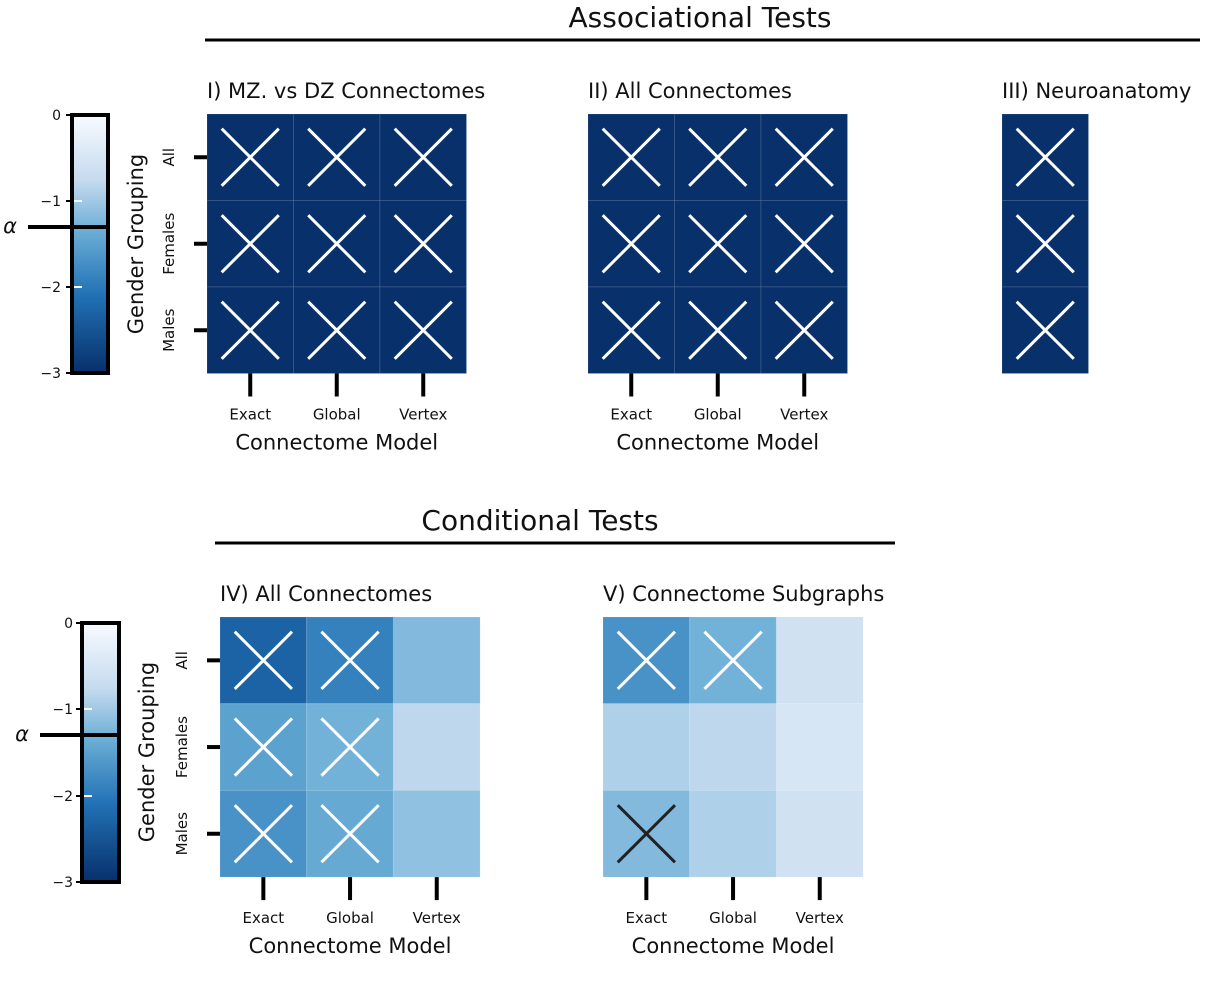 This screenshot has width=1222, height=996. I want to click on section-title-conditional: Conditional Tests, so click(539, 520).